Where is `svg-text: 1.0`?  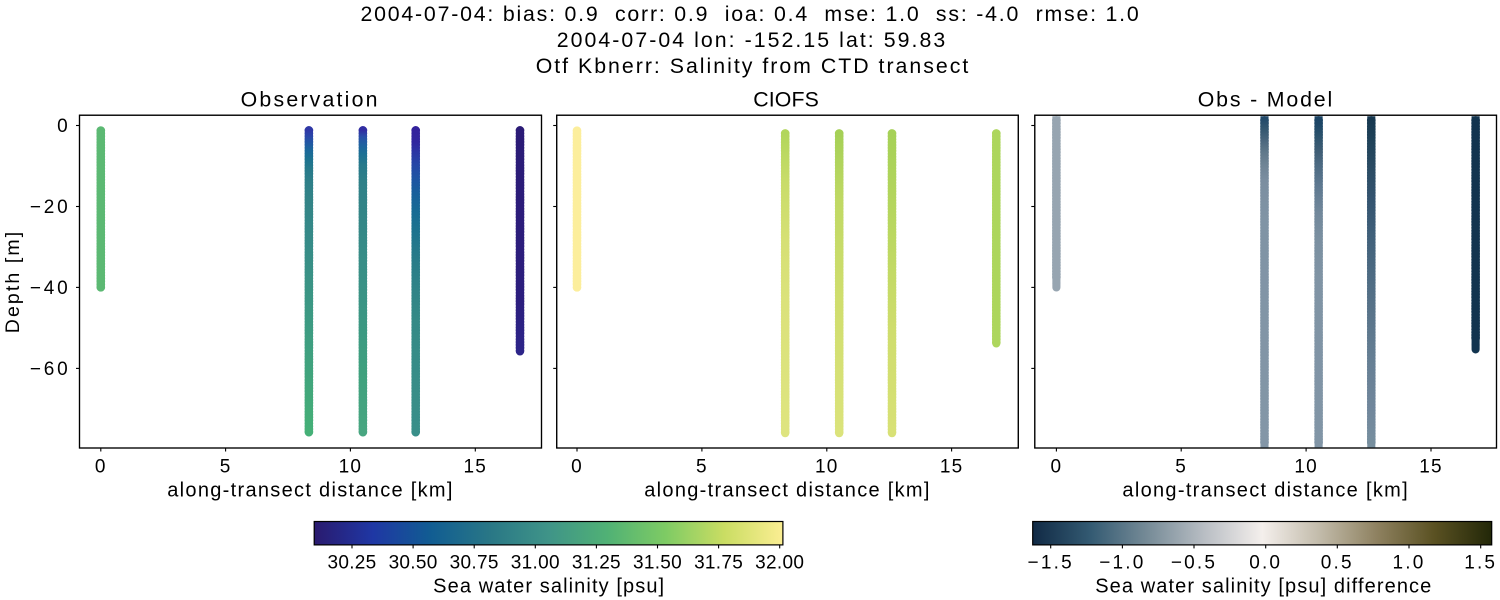 svg-text: 1.0 is located at coordinates (1408, 563).